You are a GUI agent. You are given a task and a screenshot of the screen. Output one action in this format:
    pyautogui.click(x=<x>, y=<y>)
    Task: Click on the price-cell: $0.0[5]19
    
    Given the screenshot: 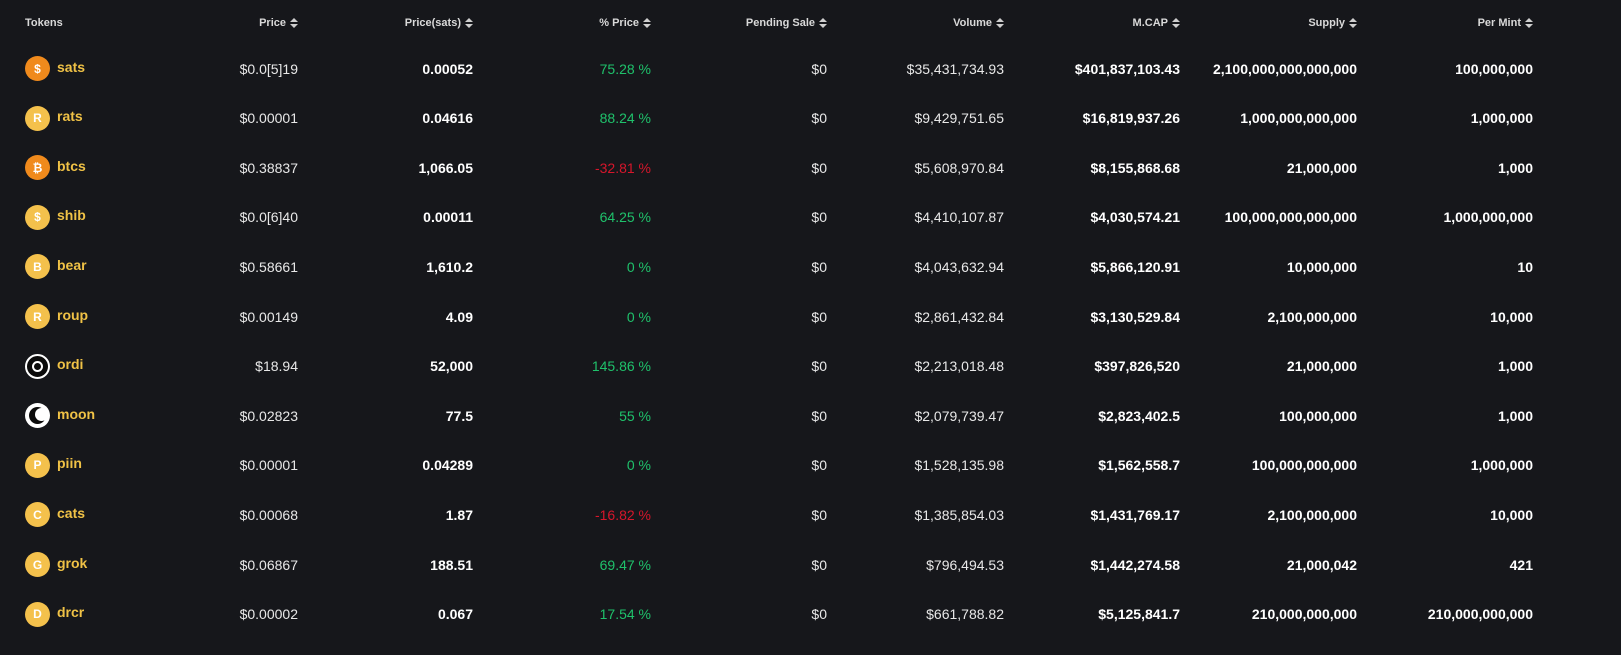 What is the action you would take?
    pyautogui.click(x=268, y=68)
    